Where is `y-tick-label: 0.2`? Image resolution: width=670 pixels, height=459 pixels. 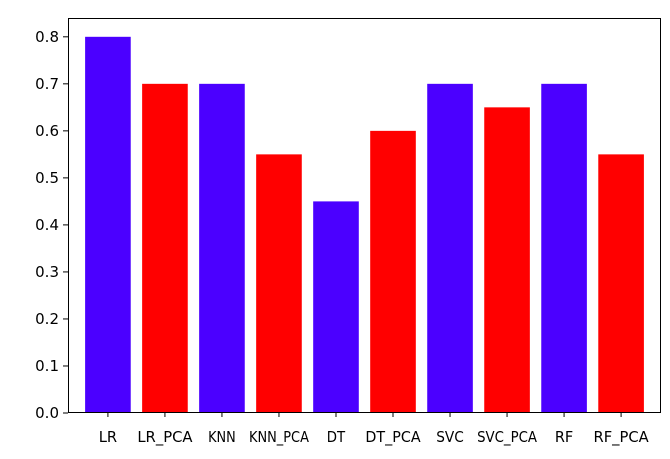
y-tick-label: 0.2 is located at coordinates (47, 319).